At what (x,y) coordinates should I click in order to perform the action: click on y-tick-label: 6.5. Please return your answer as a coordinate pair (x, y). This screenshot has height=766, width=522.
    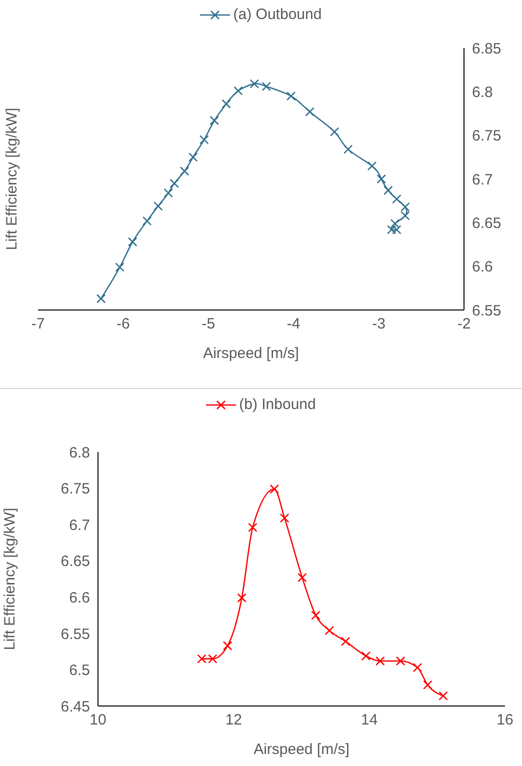
    Looking at the image, I should click on (79, 671).